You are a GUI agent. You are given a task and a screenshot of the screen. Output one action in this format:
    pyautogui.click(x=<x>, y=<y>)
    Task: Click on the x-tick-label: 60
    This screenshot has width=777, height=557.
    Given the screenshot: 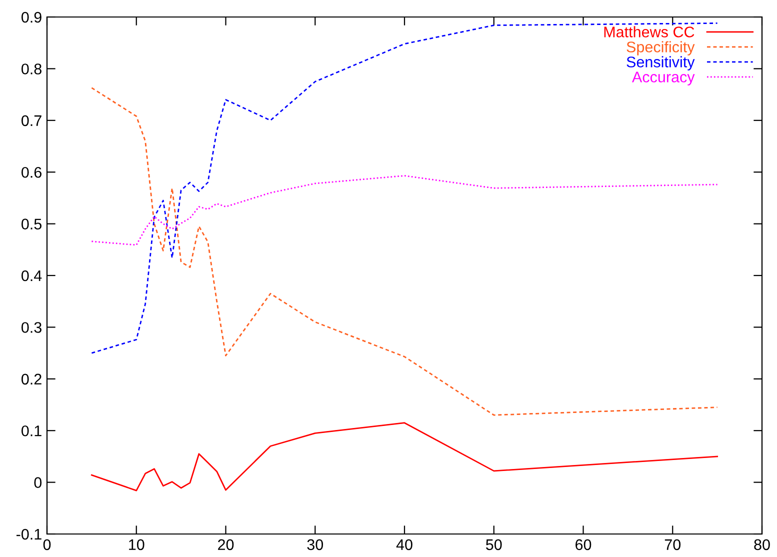 What is the action you would take?
    pyautogui.click(x=584, y=544)
    